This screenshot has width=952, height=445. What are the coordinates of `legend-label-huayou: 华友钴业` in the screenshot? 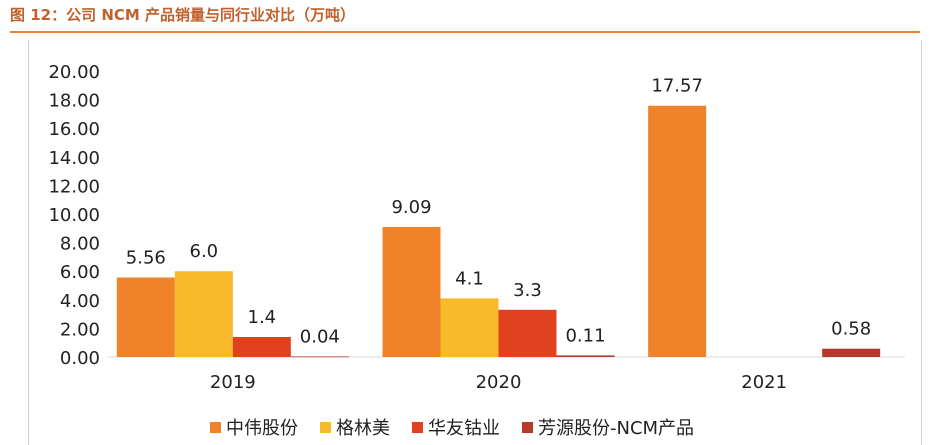 It's located at (464, 428).